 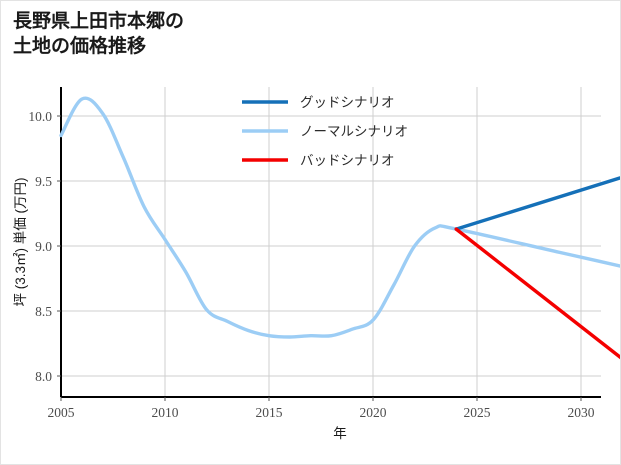 I want to click on legend-item: ノーマルシナリオ, so click(x=325, y=131).